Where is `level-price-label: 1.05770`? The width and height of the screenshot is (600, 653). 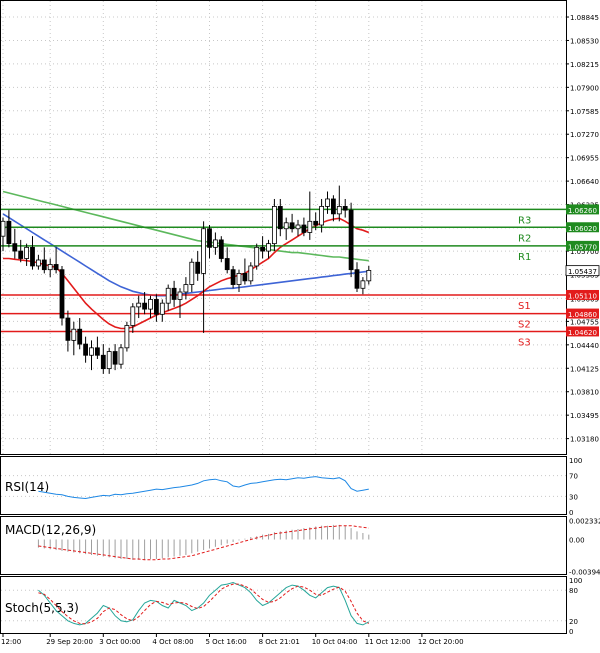
level-price-label: 1.05770 is located at coordinates (582, 247).